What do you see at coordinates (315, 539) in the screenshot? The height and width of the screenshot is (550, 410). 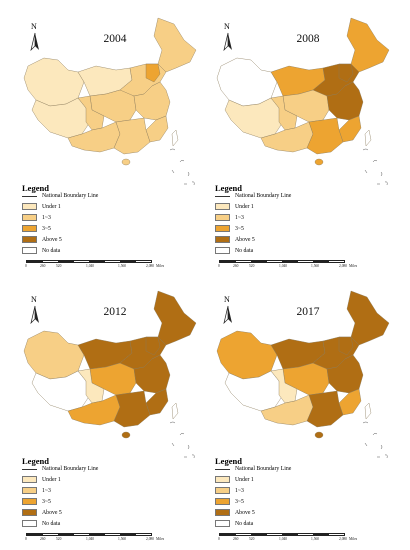 I see `scale-label: 1,560` at bounding box center [315, 539].